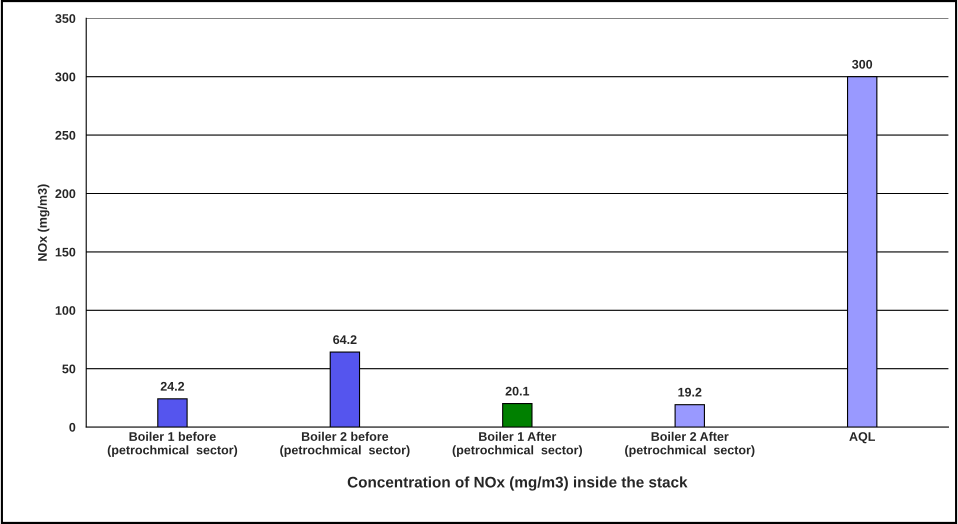  What do you see at coordinates (65, 77) in the screenshot?
I see `y-tick-label: 300` at bounding box center [65, 77].